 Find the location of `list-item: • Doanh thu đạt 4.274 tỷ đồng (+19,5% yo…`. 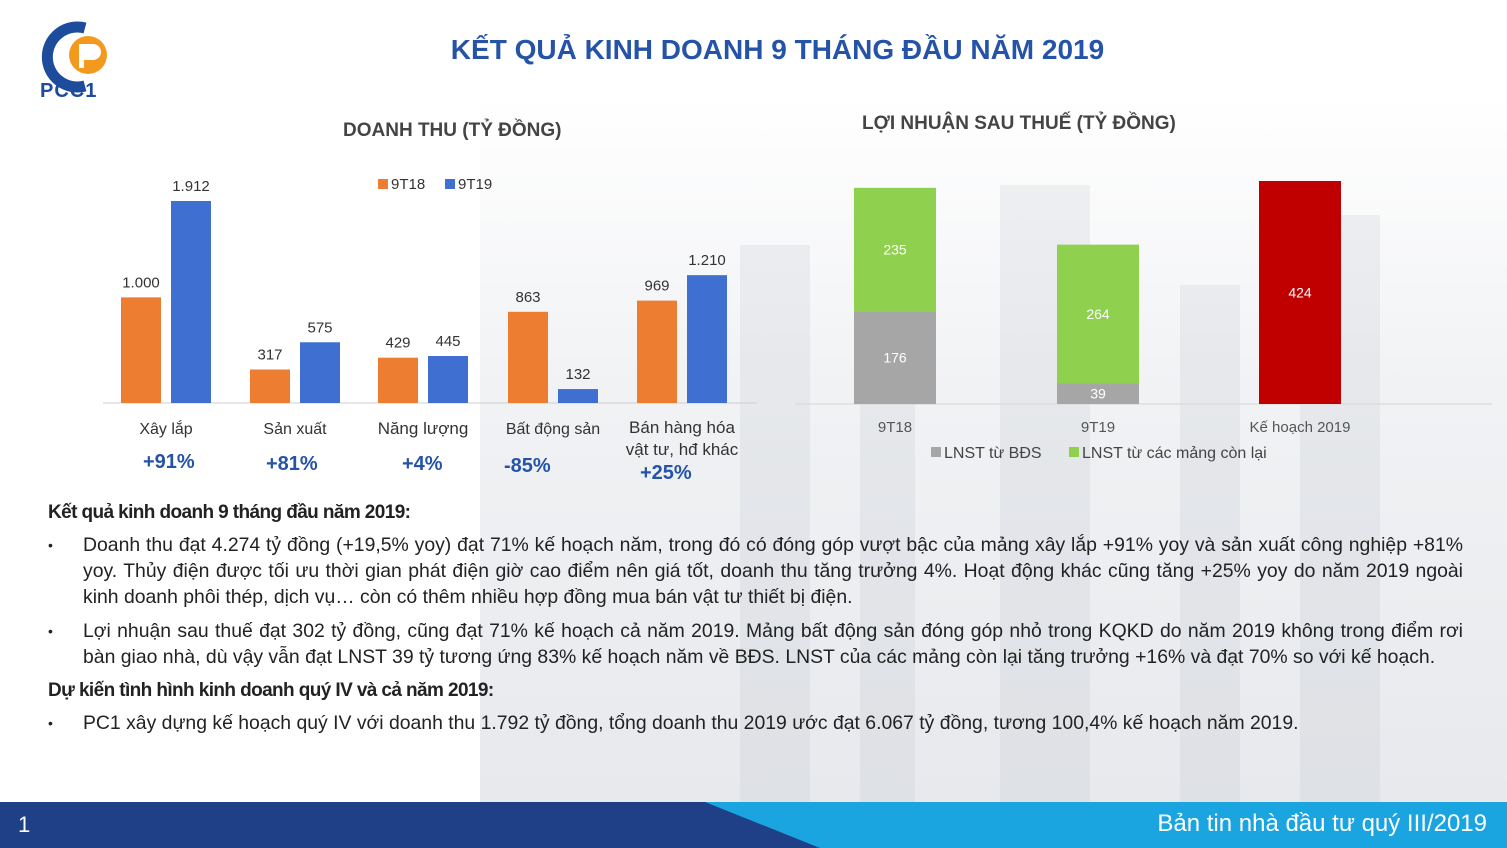

list-item: • Doanh thu đạt 4.274 tỷ đồng (+19,5% yo… is located at coordinates (755, 571).